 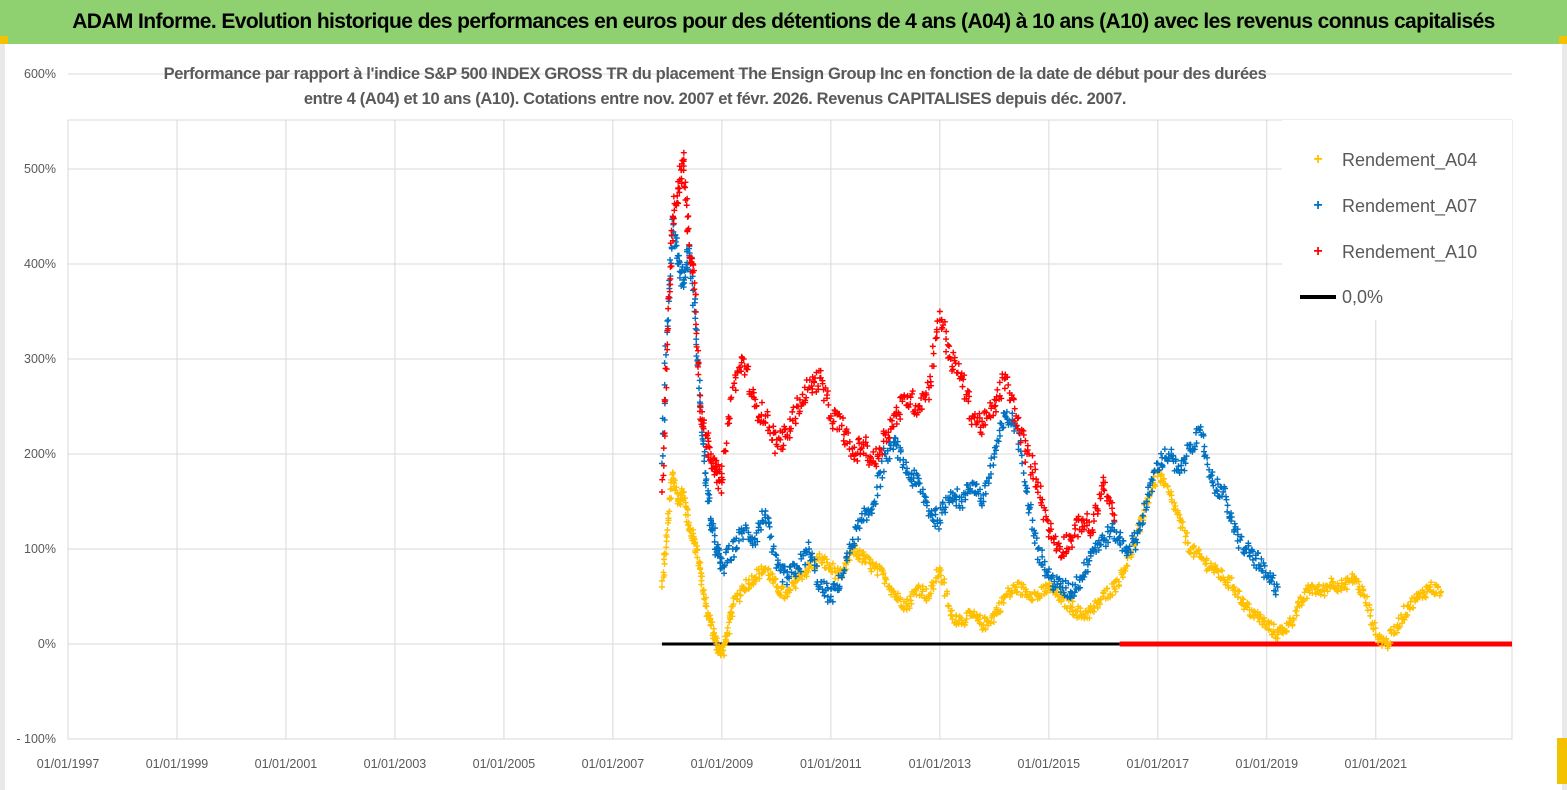 I want to click on legend-marker-a04: +, so click(x=1318, y=159).